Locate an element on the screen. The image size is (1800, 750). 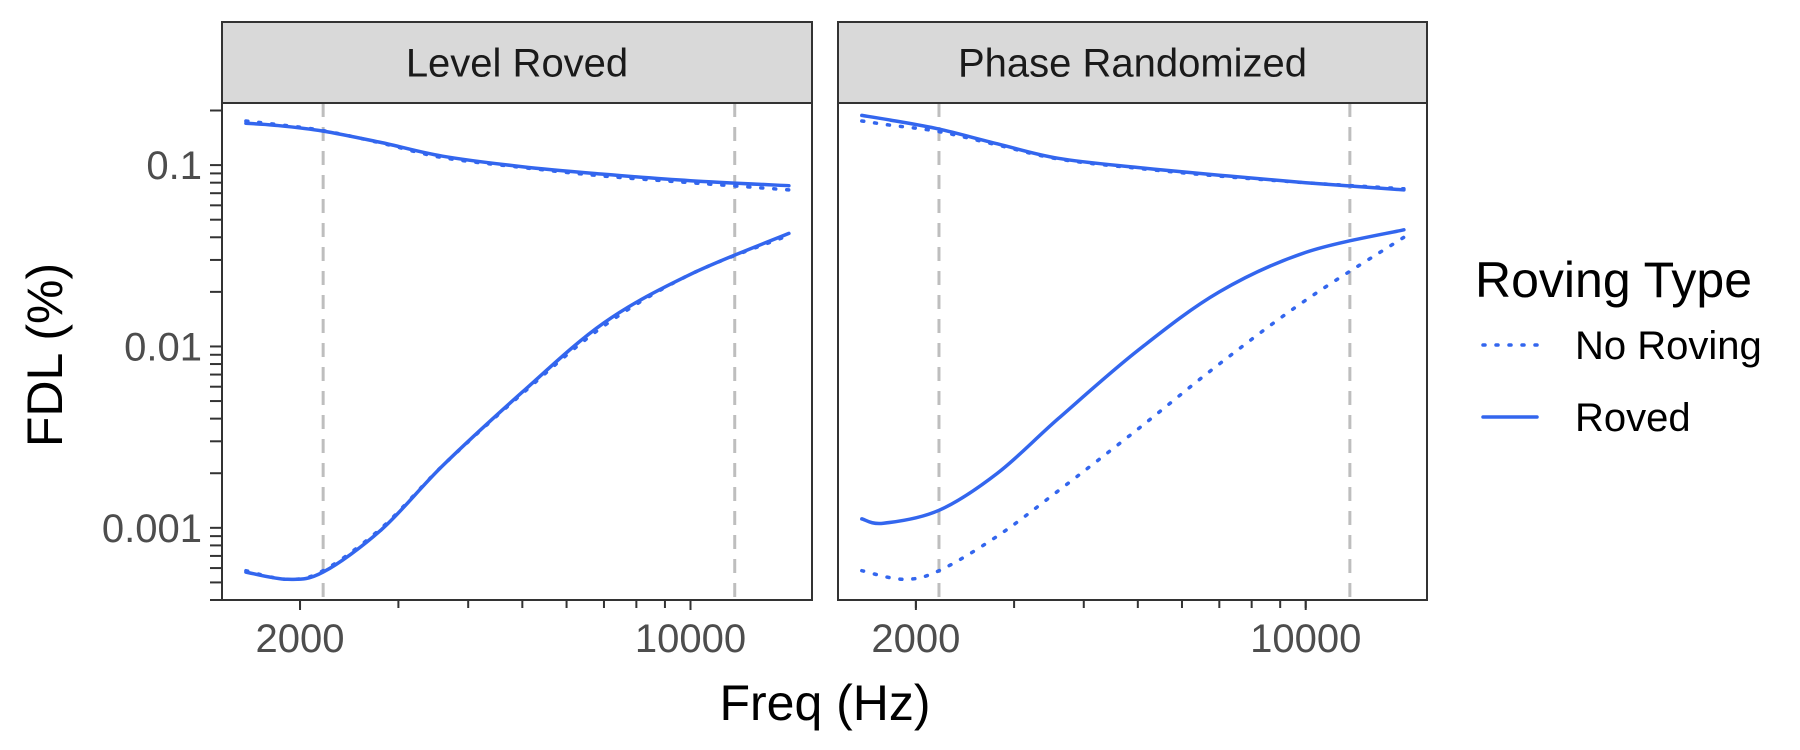
y-tick-label: 0.001 is located at coordinates (152, 529).